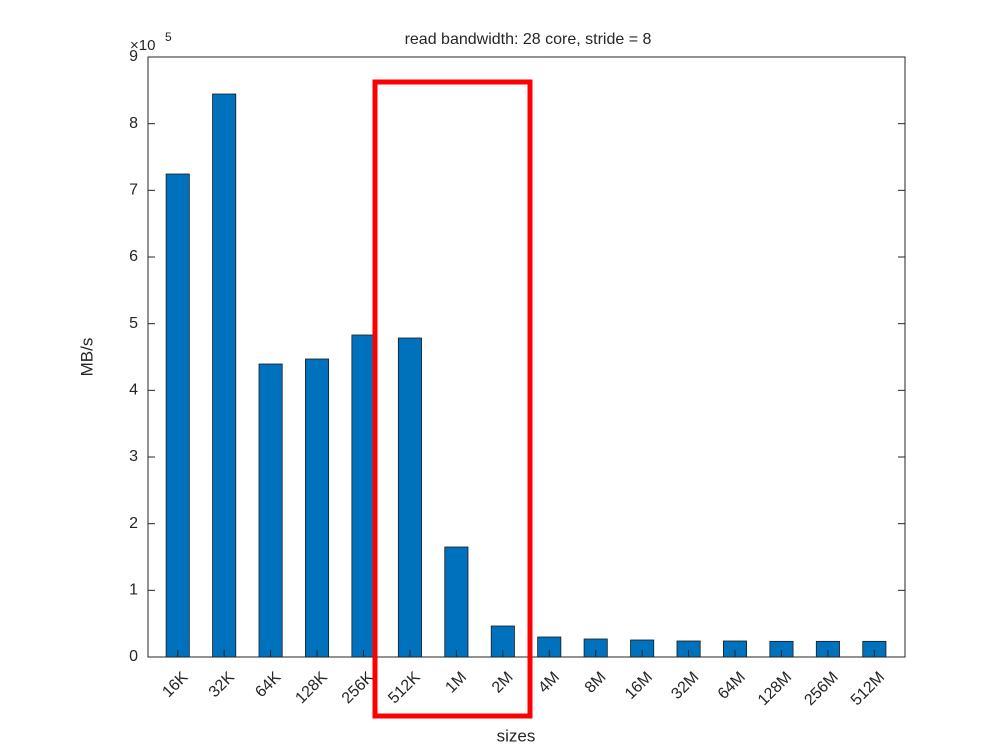  What do you see at coordinates (516, 735) in the screenshot?
I see `x-axis-label: sizes` at bounding box center [516, 735].